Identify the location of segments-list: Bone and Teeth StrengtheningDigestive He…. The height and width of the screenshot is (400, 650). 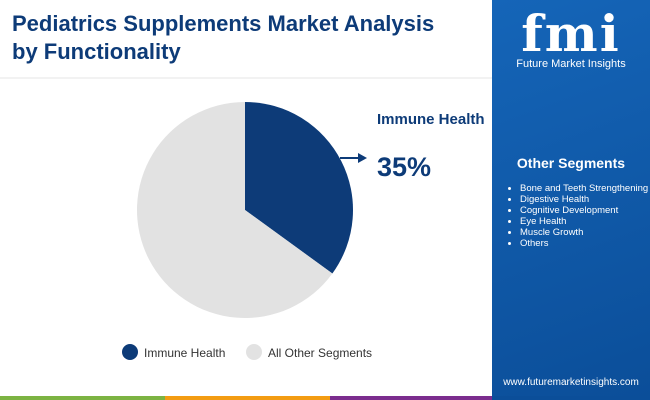
(578, 216).